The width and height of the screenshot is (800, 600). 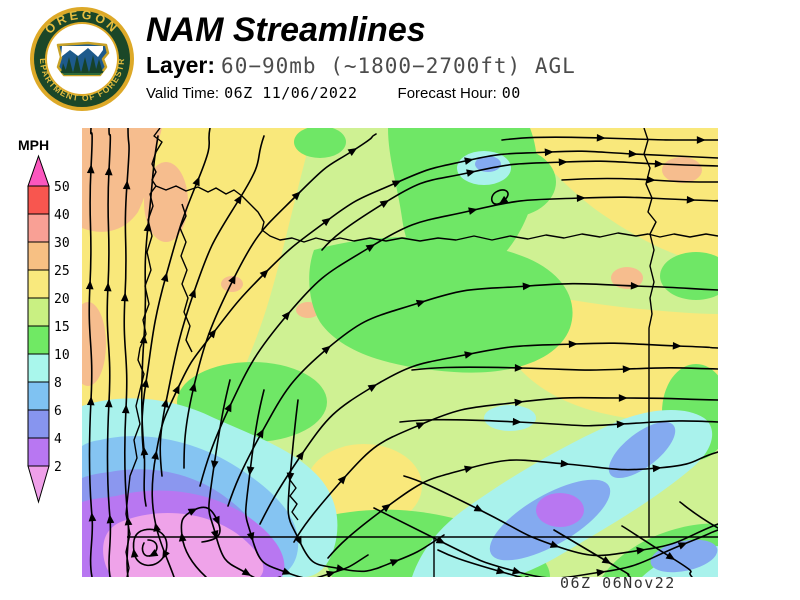 I want to click on legend-tick-label: 4, so click(x=58, y=439).